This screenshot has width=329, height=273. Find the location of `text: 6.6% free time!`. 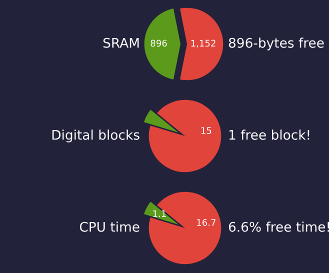

text: 6.6% free time! is located at coordinates (278, 227).